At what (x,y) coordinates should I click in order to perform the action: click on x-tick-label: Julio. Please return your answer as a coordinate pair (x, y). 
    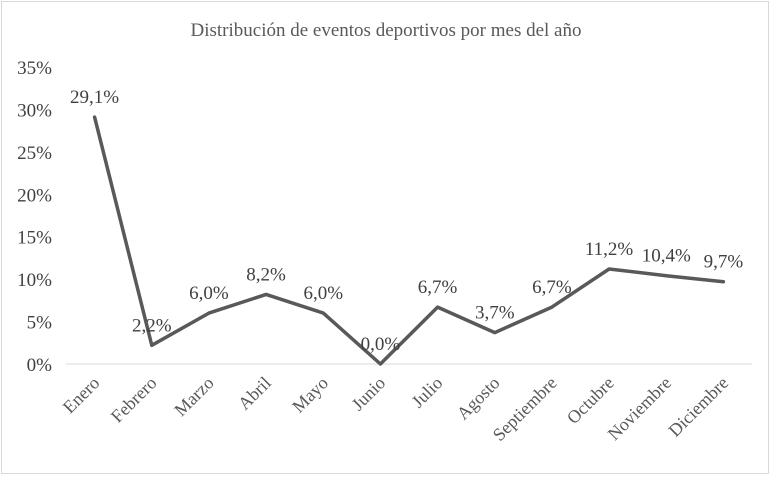
    Looking at the image, I should click on (427, 392).